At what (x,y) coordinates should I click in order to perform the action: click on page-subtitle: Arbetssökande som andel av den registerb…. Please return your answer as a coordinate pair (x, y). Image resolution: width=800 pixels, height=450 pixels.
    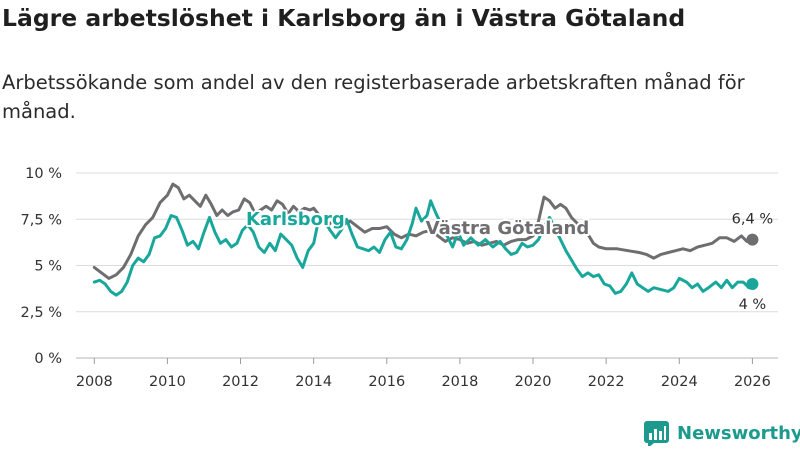
    Looking at the image, I should click on (373, 97).